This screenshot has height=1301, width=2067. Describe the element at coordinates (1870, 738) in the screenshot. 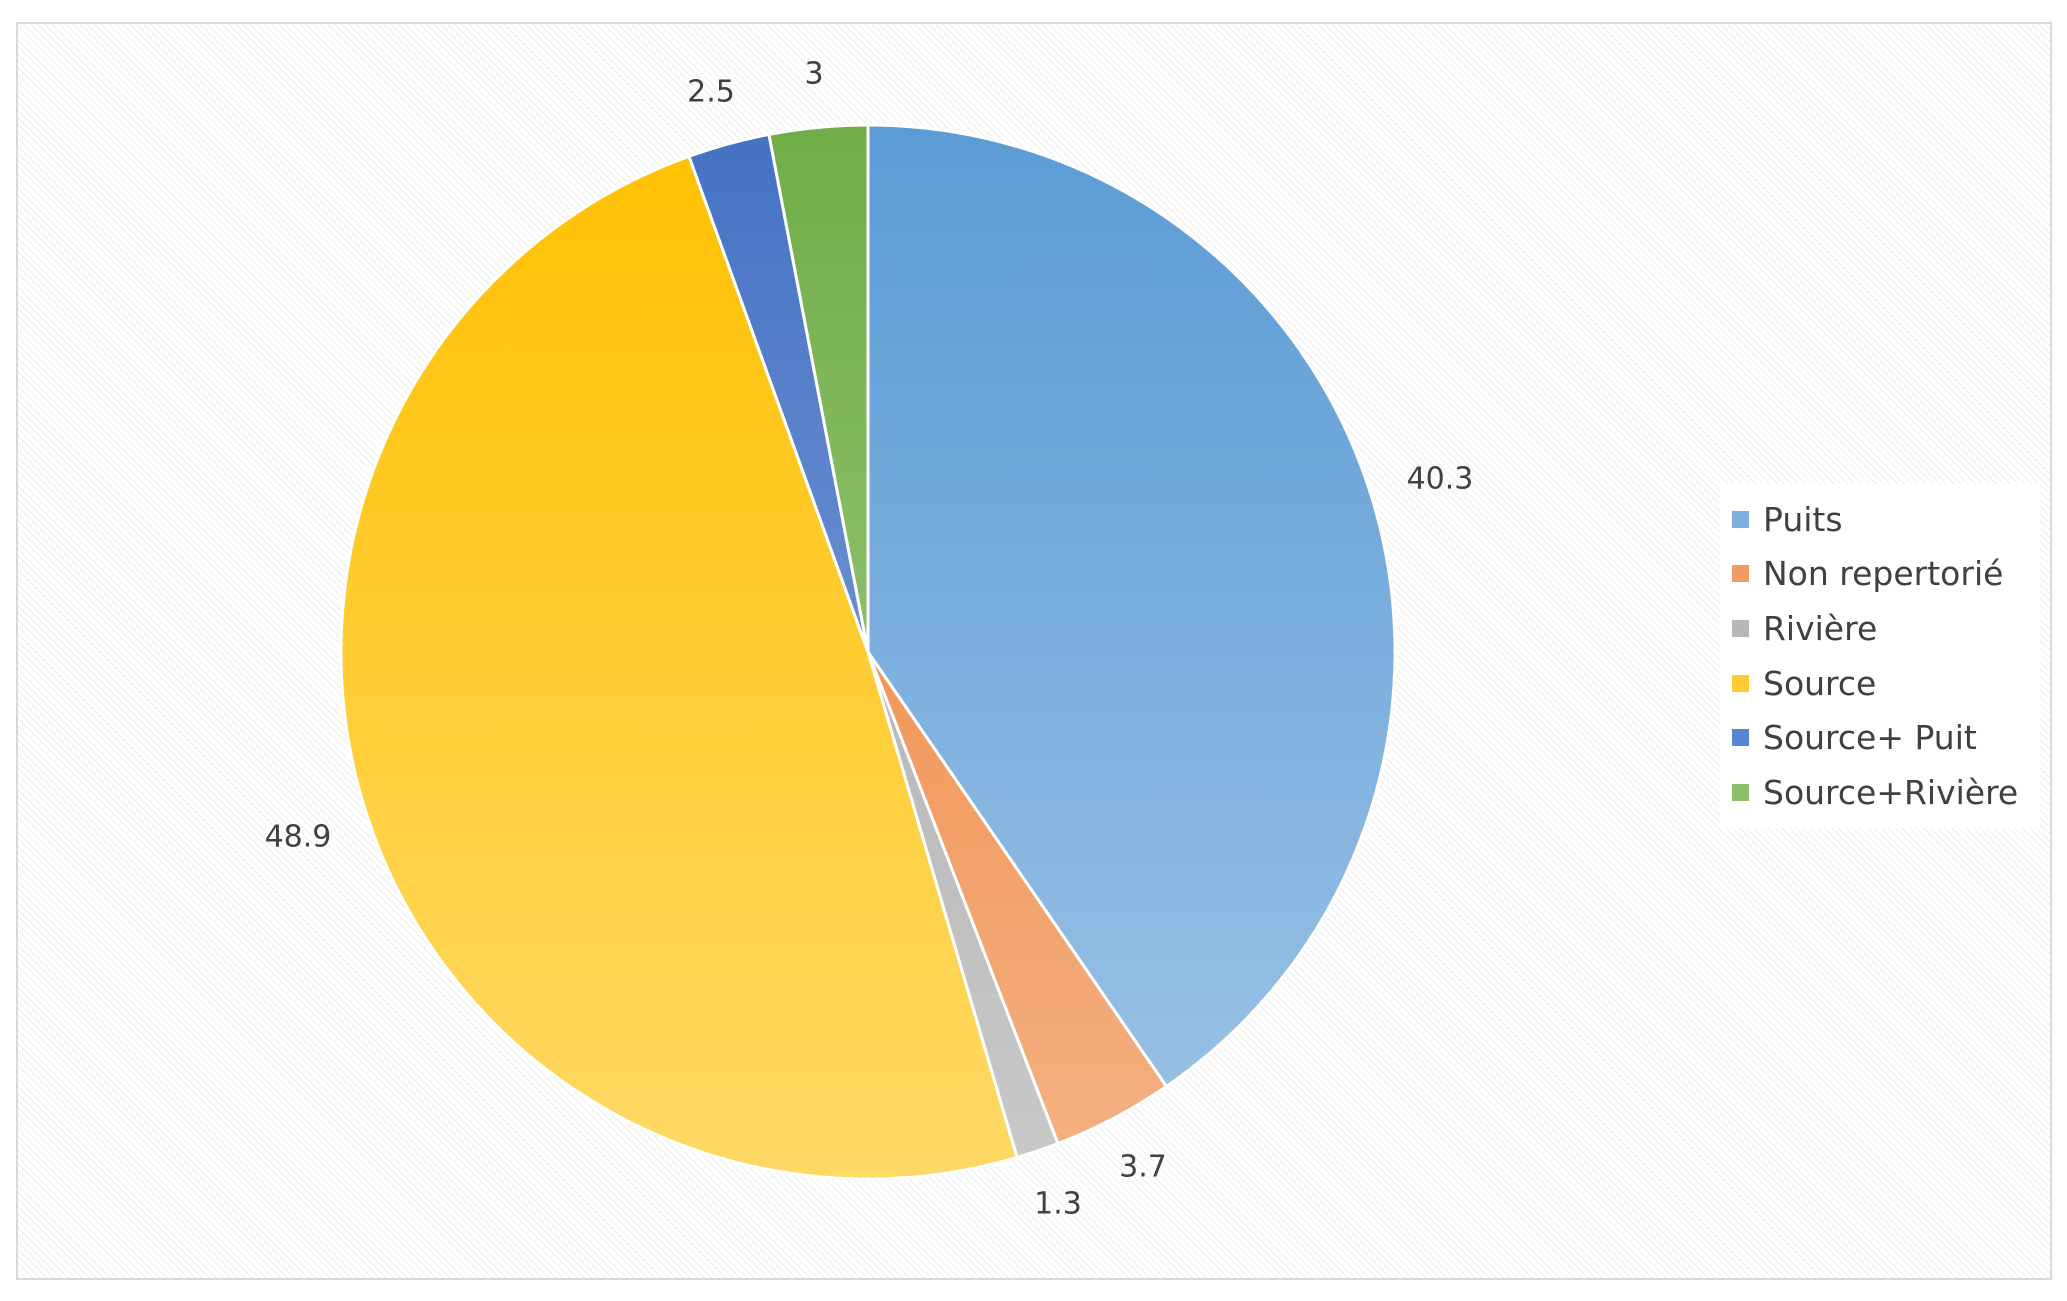

I see `legend-label-source-puit: Source+ Puit` at that location.